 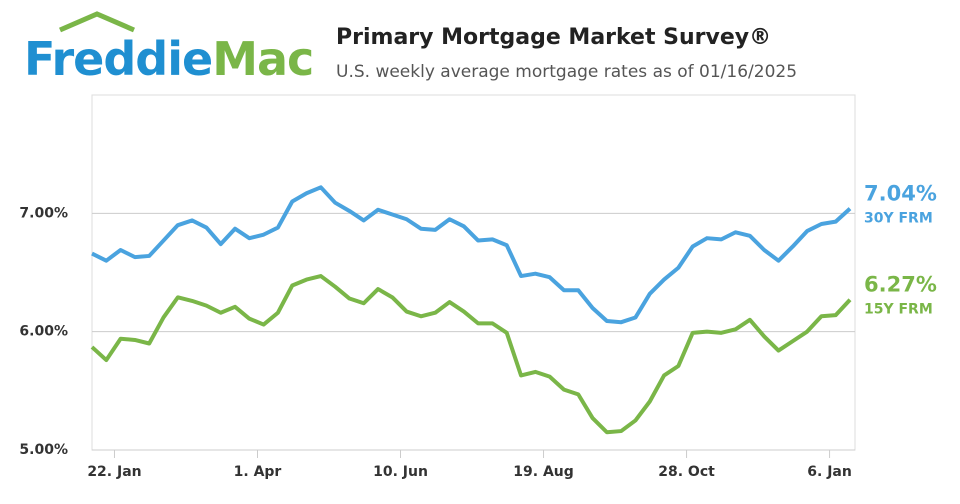 I want to click on y-tick-label: 7.00%, so click(x=43, y=213).